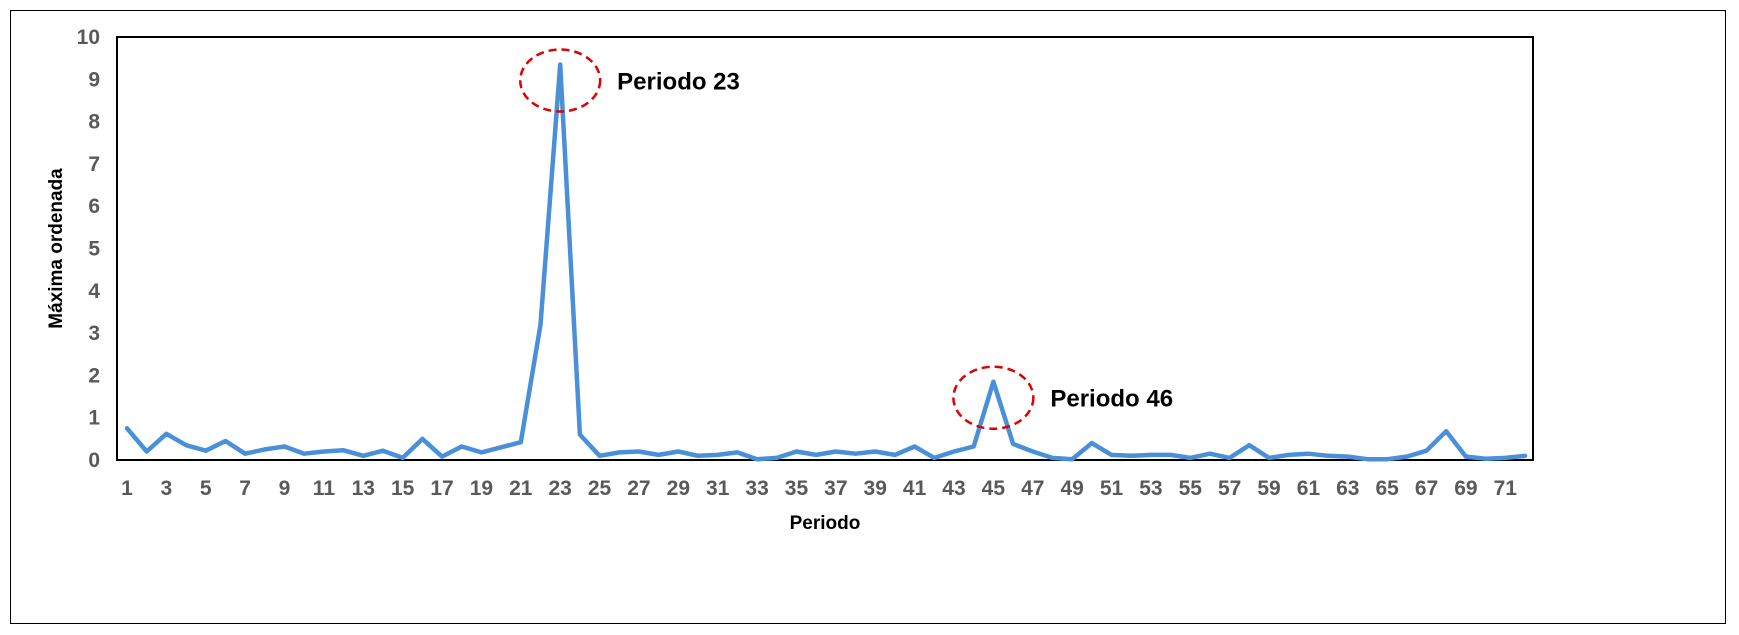 The width and height of the screenshot is (1739, 635). Describe the element at coordinates (875, 488) in the screenshot. I see `x-tick-label: 39` at that location.